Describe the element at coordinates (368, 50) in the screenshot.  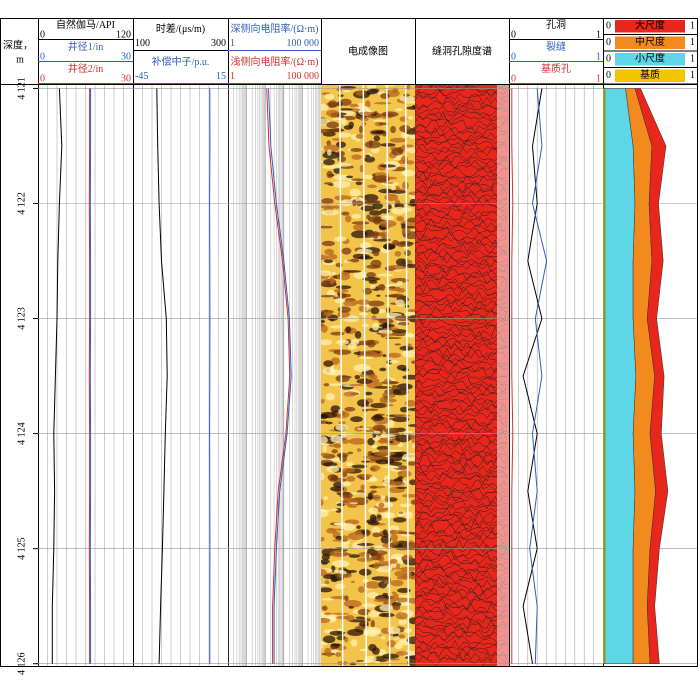
I see `track-title: 电成像图` at that location.